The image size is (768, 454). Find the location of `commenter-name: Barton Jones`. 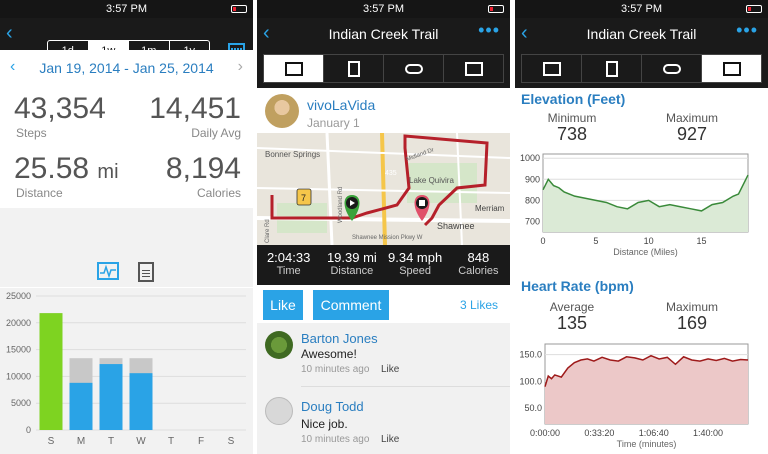

commenter-name: Barton Jones is located at coordinates (339, 338).